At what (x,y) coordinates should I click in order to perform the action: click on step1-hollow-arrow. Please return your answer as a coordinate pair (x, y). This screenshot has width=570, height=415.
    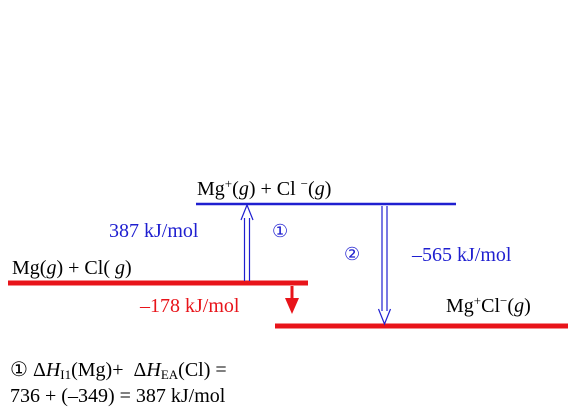
    Looking at the image, I should click on (247, 242).